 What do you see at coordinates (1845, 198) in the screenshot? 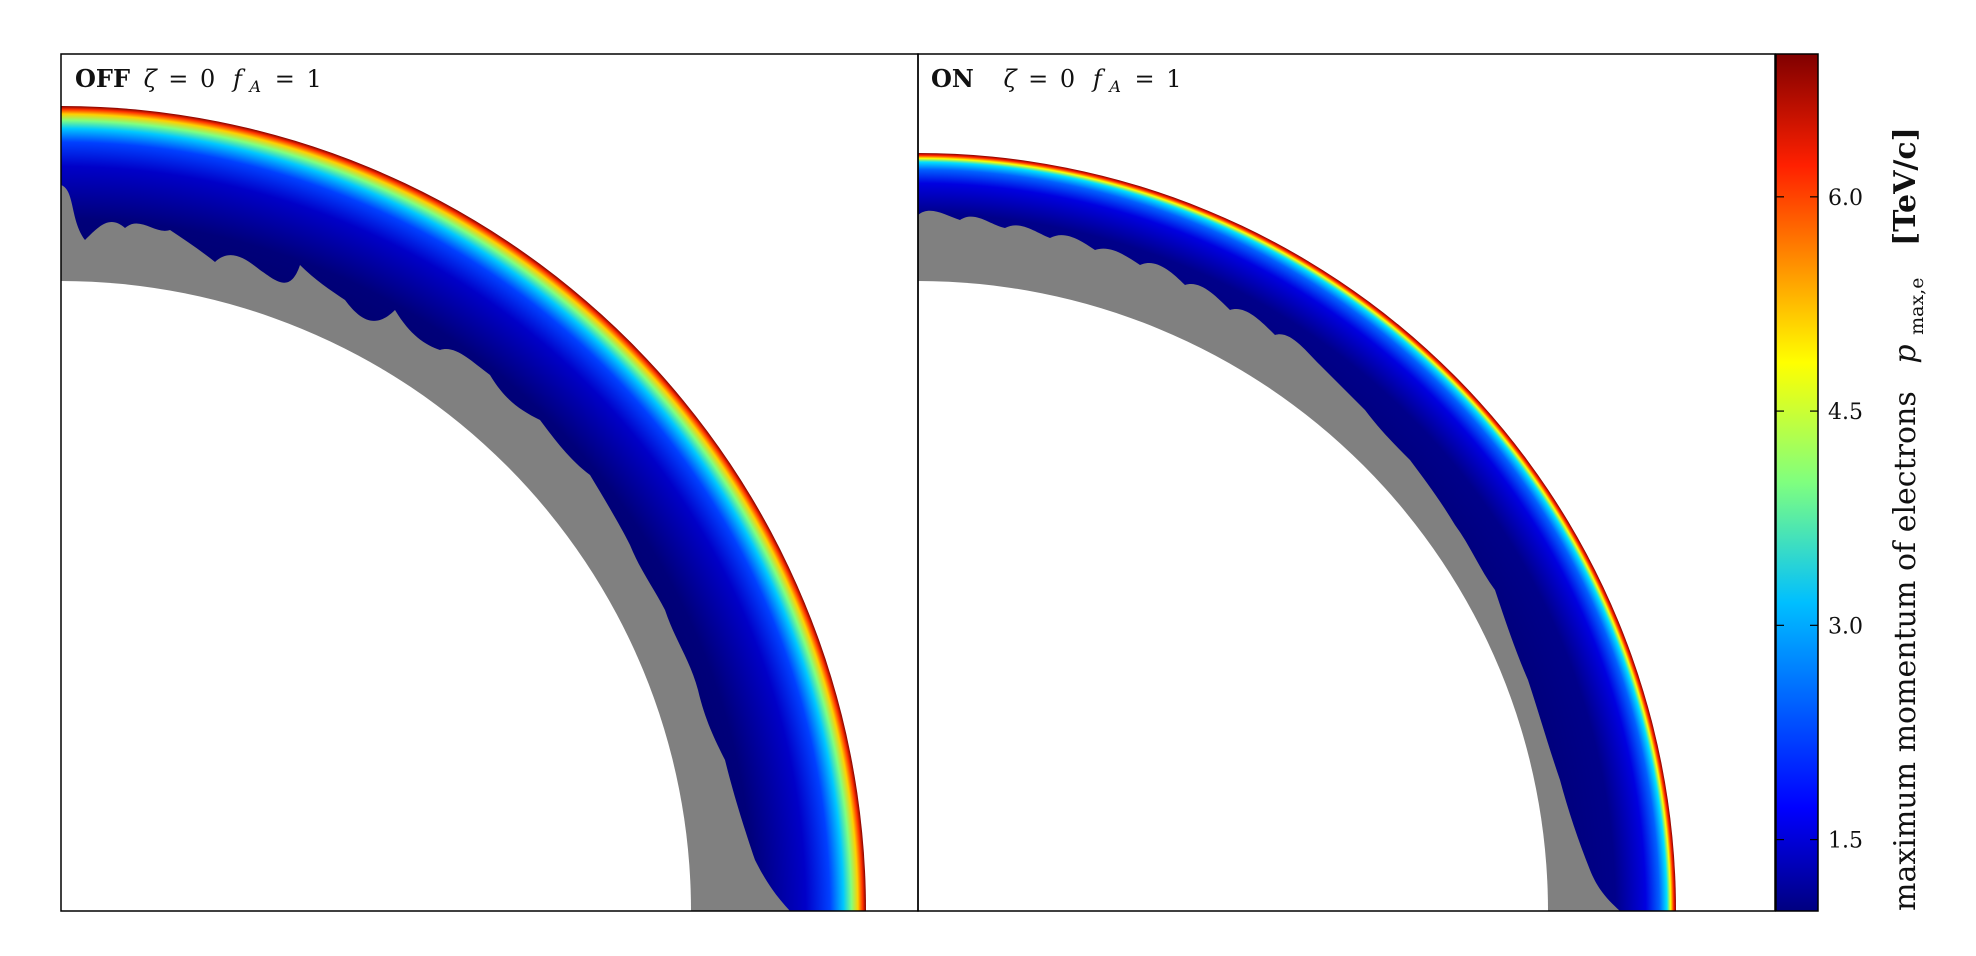
I see `colorbar-tick-label: 6.0` at bounding box center [1845, 198].